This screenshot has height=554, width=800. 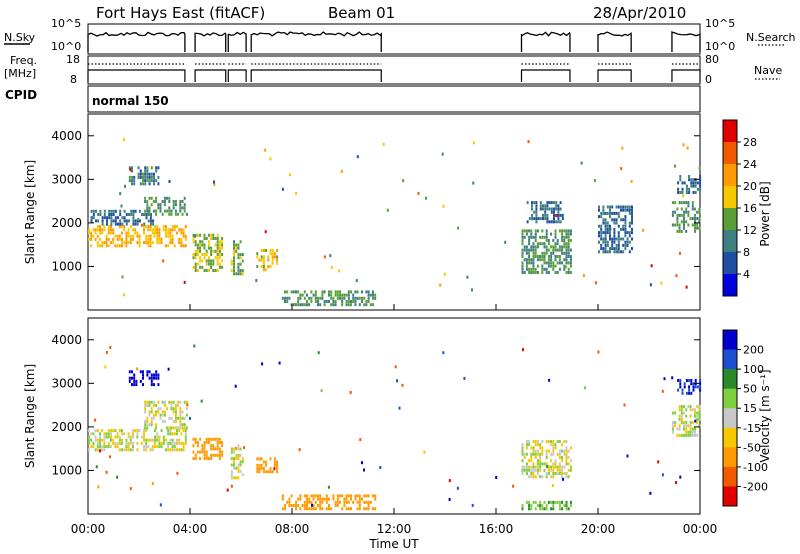 What do you see at coordinates (66, 23) in the screenshot?
I see `nsky-tick-top: 10^5` at bounding box center [66, 23].